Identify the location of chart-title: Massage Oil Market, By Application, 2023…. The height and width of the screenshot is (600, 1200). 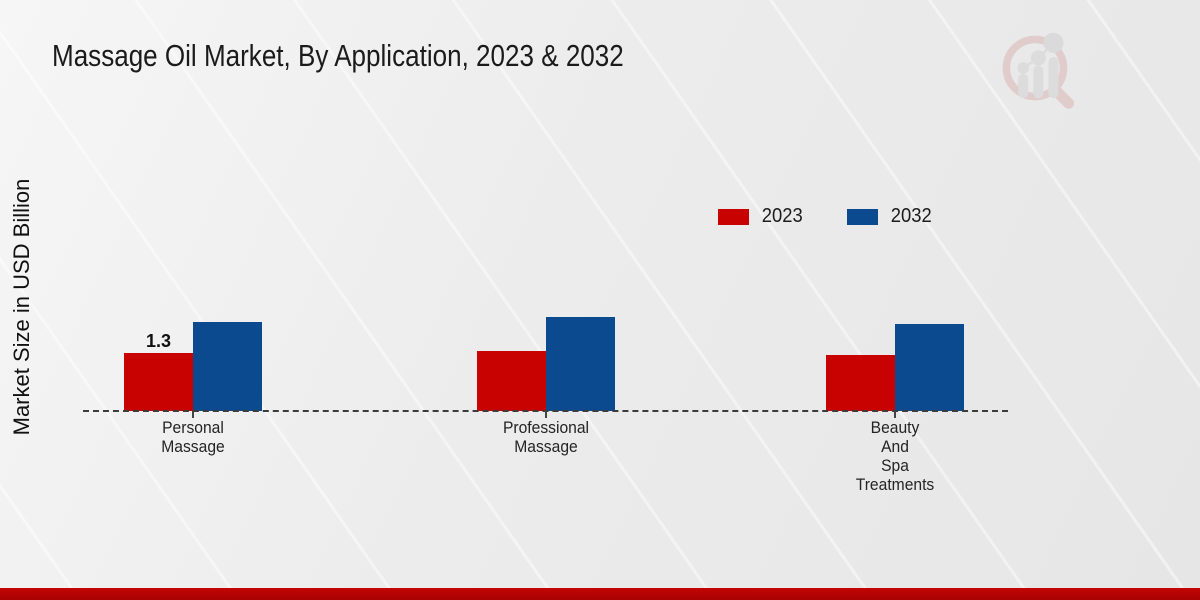
(338, 55).